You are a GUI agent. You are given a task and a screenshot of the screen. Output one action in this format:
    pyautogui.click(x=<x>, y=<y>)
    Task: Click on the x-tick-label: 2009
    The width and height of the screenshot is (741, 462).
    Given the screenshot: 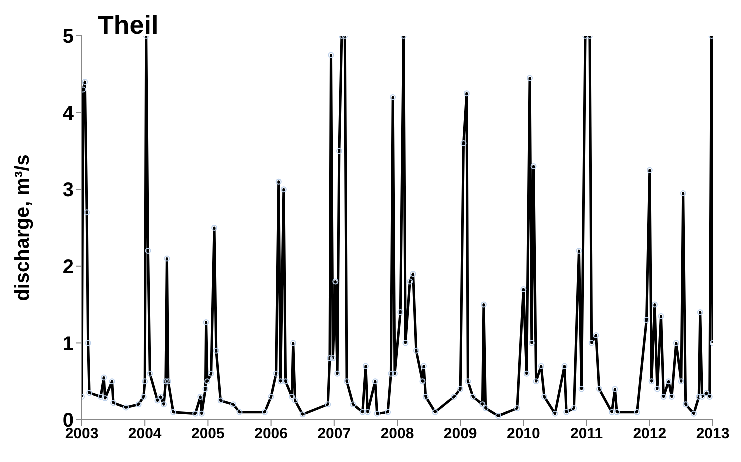 What is the action you would take?
    pyautogui.click(x=461, y=434)
    